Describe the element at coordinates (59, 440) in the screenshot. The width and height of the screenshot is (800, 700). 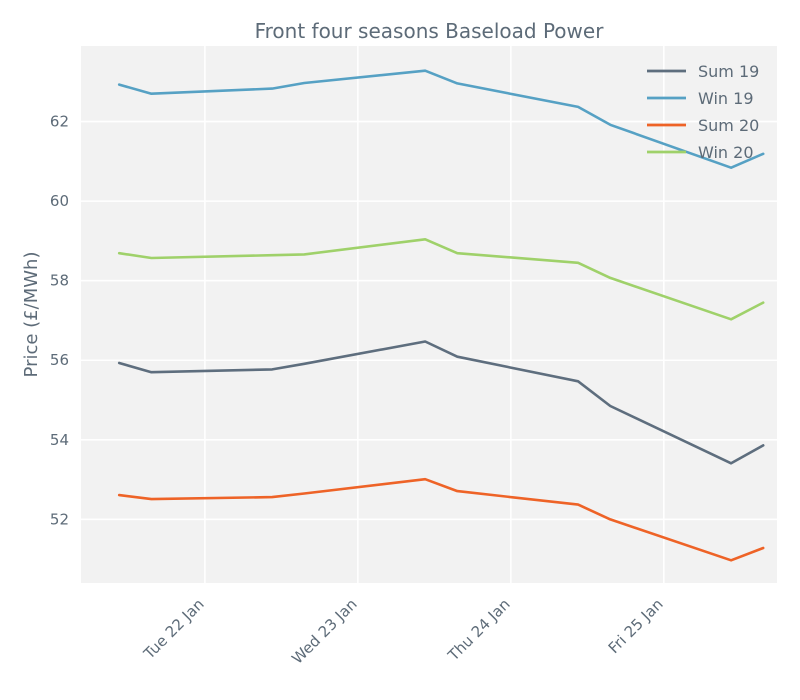
I see `y-tick-label: 54` at that location.